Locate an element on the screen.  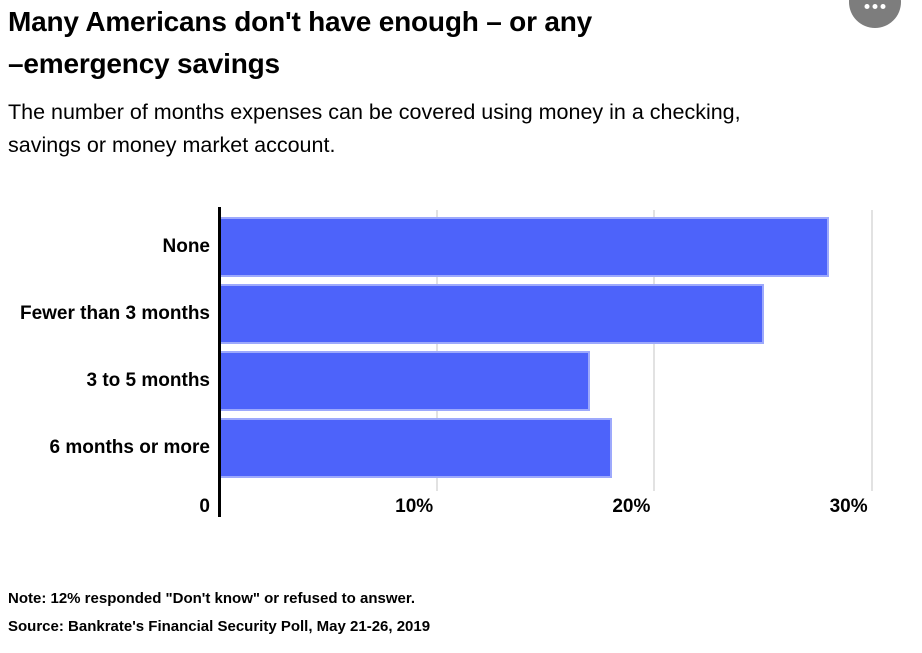
ellipsis-icon is located at coordinates (875, 6).